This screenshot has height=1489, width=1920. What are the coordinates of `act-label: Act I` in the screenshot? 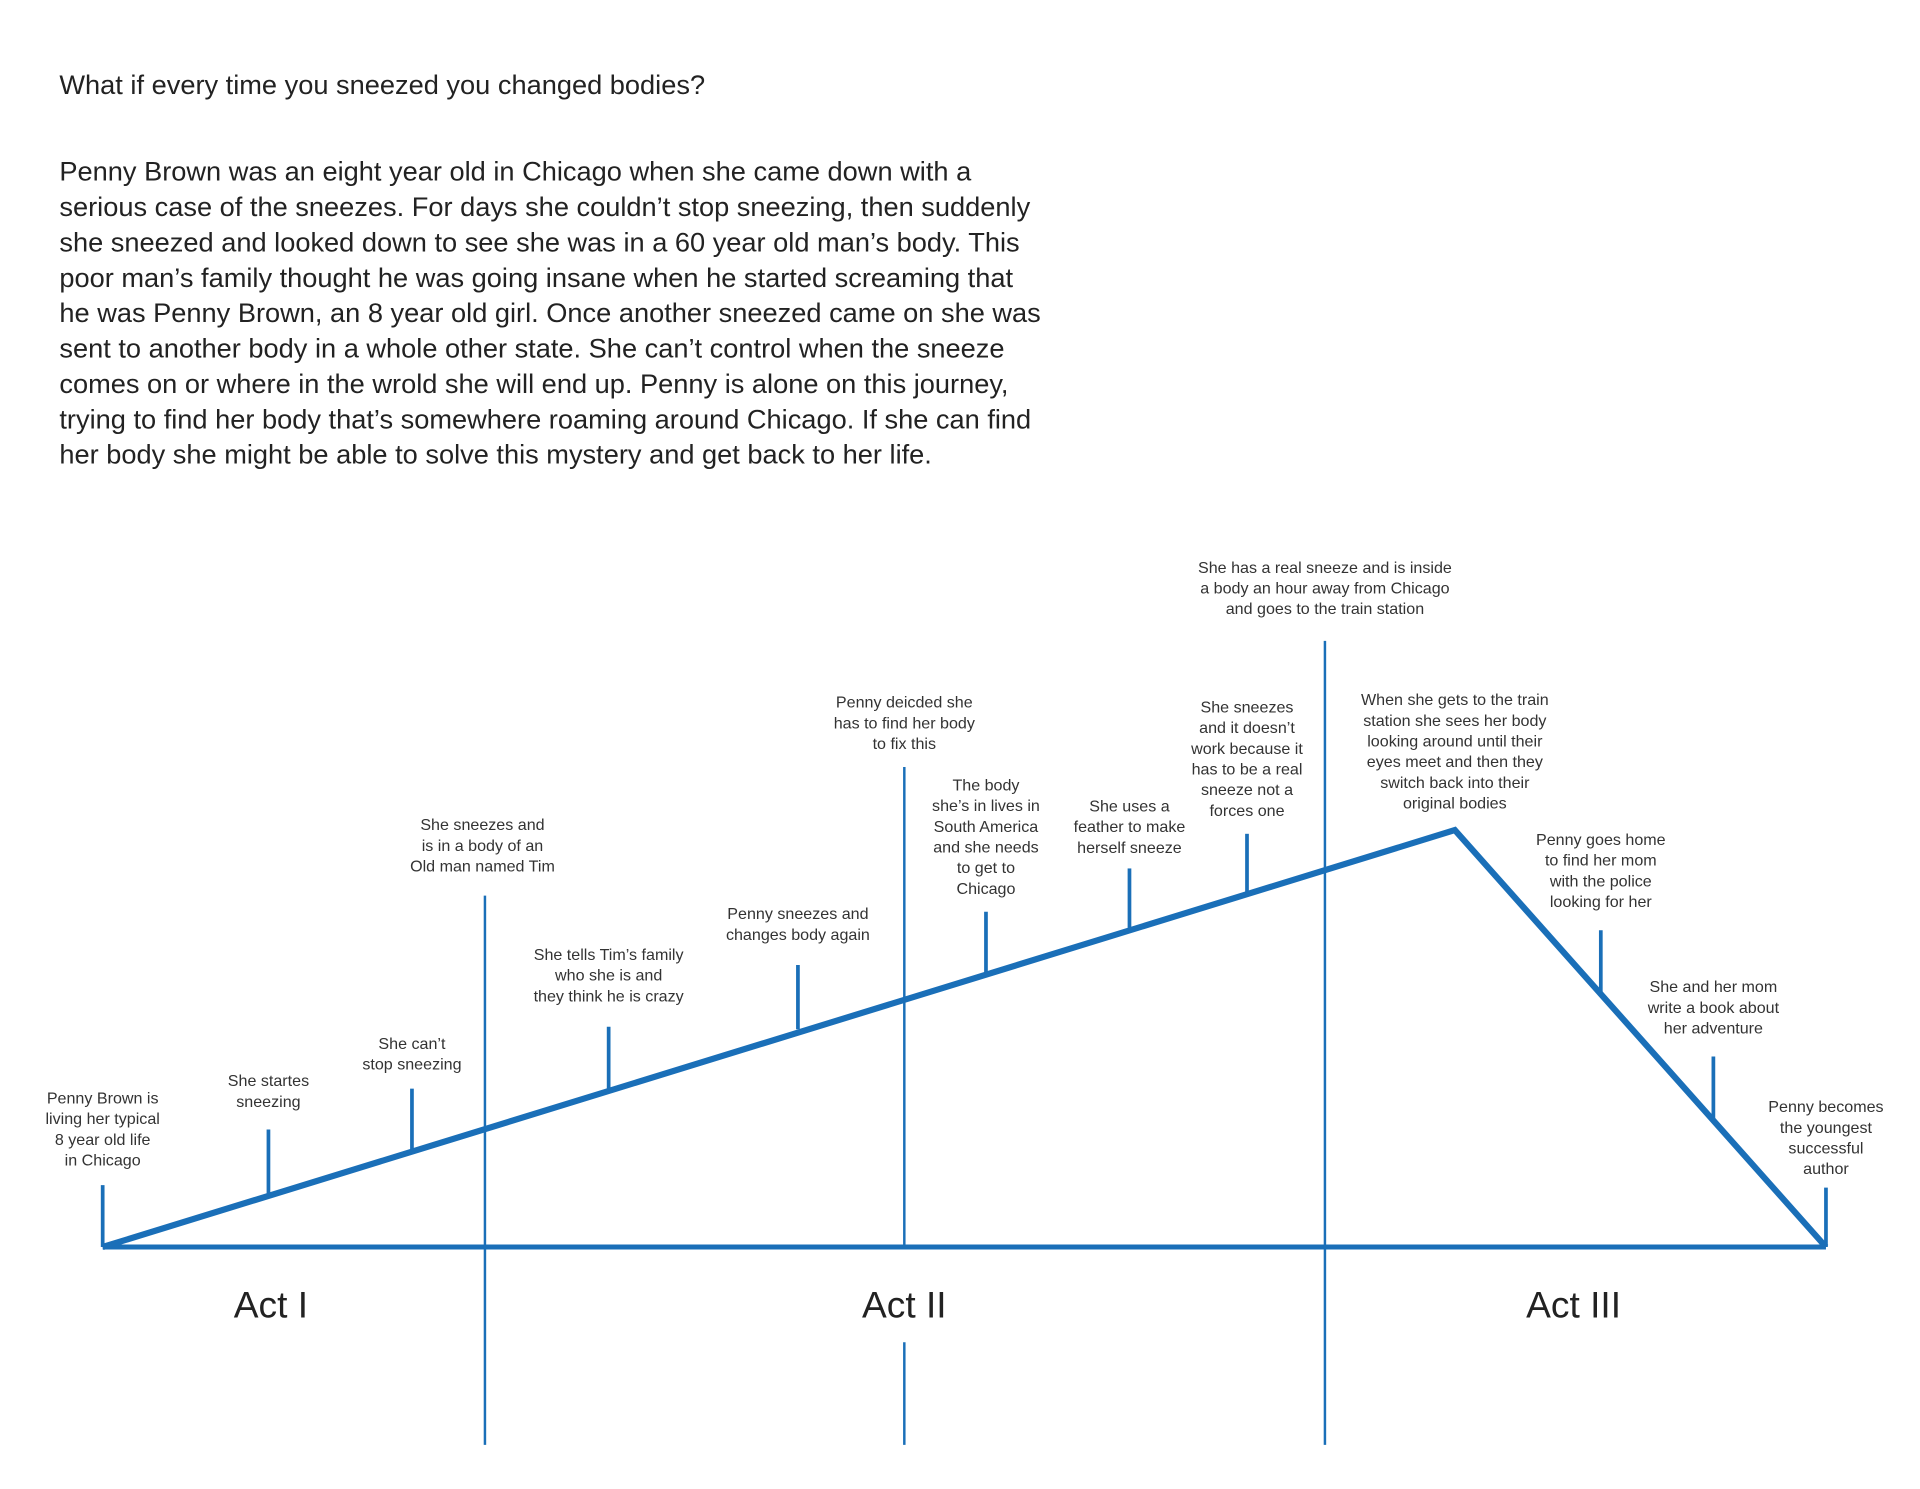 It's located at (271, 1305).